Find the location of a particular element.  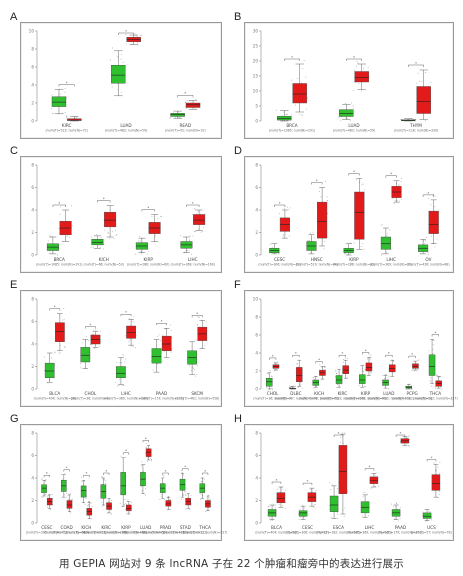

normal-box is located at coordinates (385, 243).